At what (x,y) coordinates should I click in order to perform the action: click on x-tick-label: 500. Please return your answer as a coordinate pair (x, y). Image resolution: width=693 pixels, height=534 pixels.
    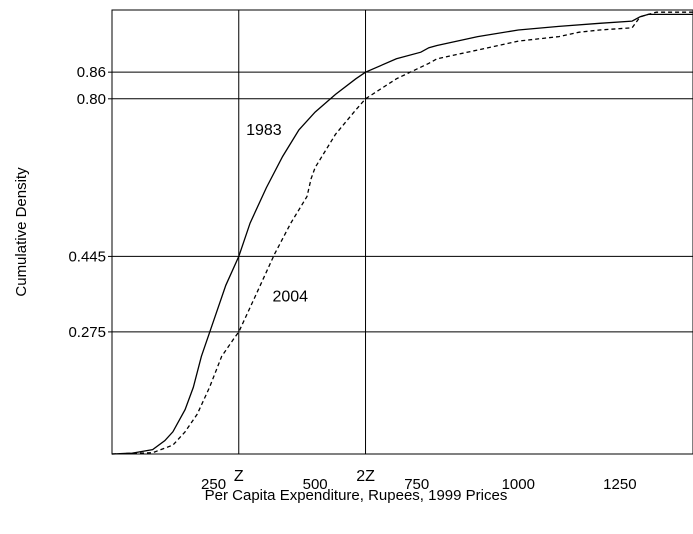
    Looking at the image, I should click on (315, 484).